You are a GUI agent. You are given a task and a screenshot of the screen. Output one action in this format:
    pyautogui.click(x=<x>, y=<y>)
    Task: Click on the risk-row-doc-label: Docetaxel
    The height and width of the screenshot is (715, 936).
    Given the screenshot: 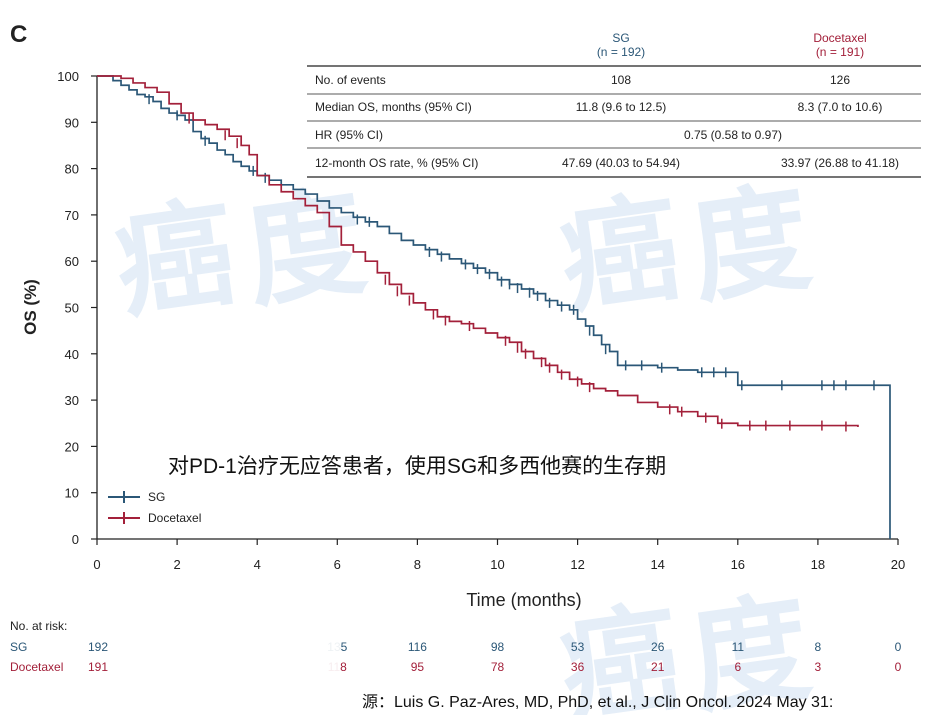 What is the action you would take?
    pyautogui.click(x=36, y=667)
    